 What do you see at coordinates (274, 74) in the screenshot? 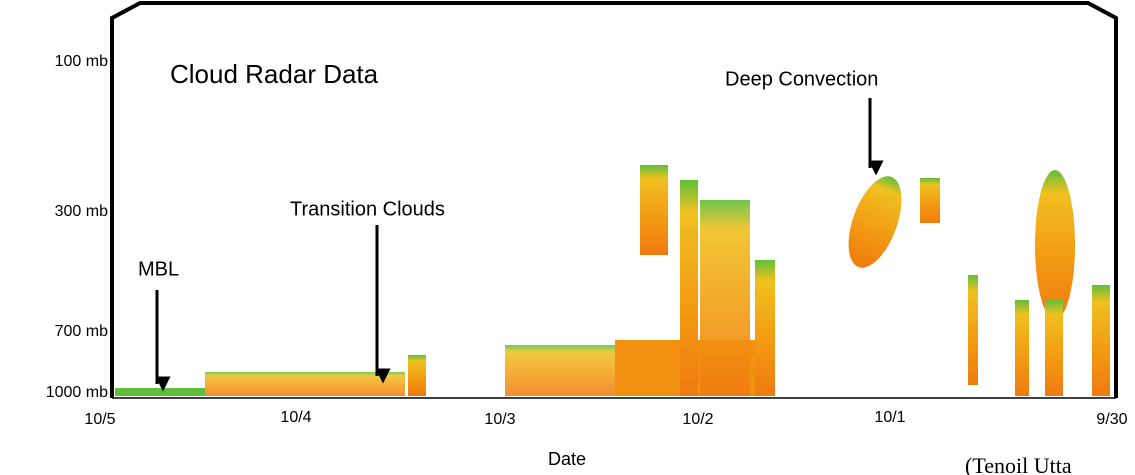
I see `chart-title: Cloud Radar Data` at bounding box center [274, 74].